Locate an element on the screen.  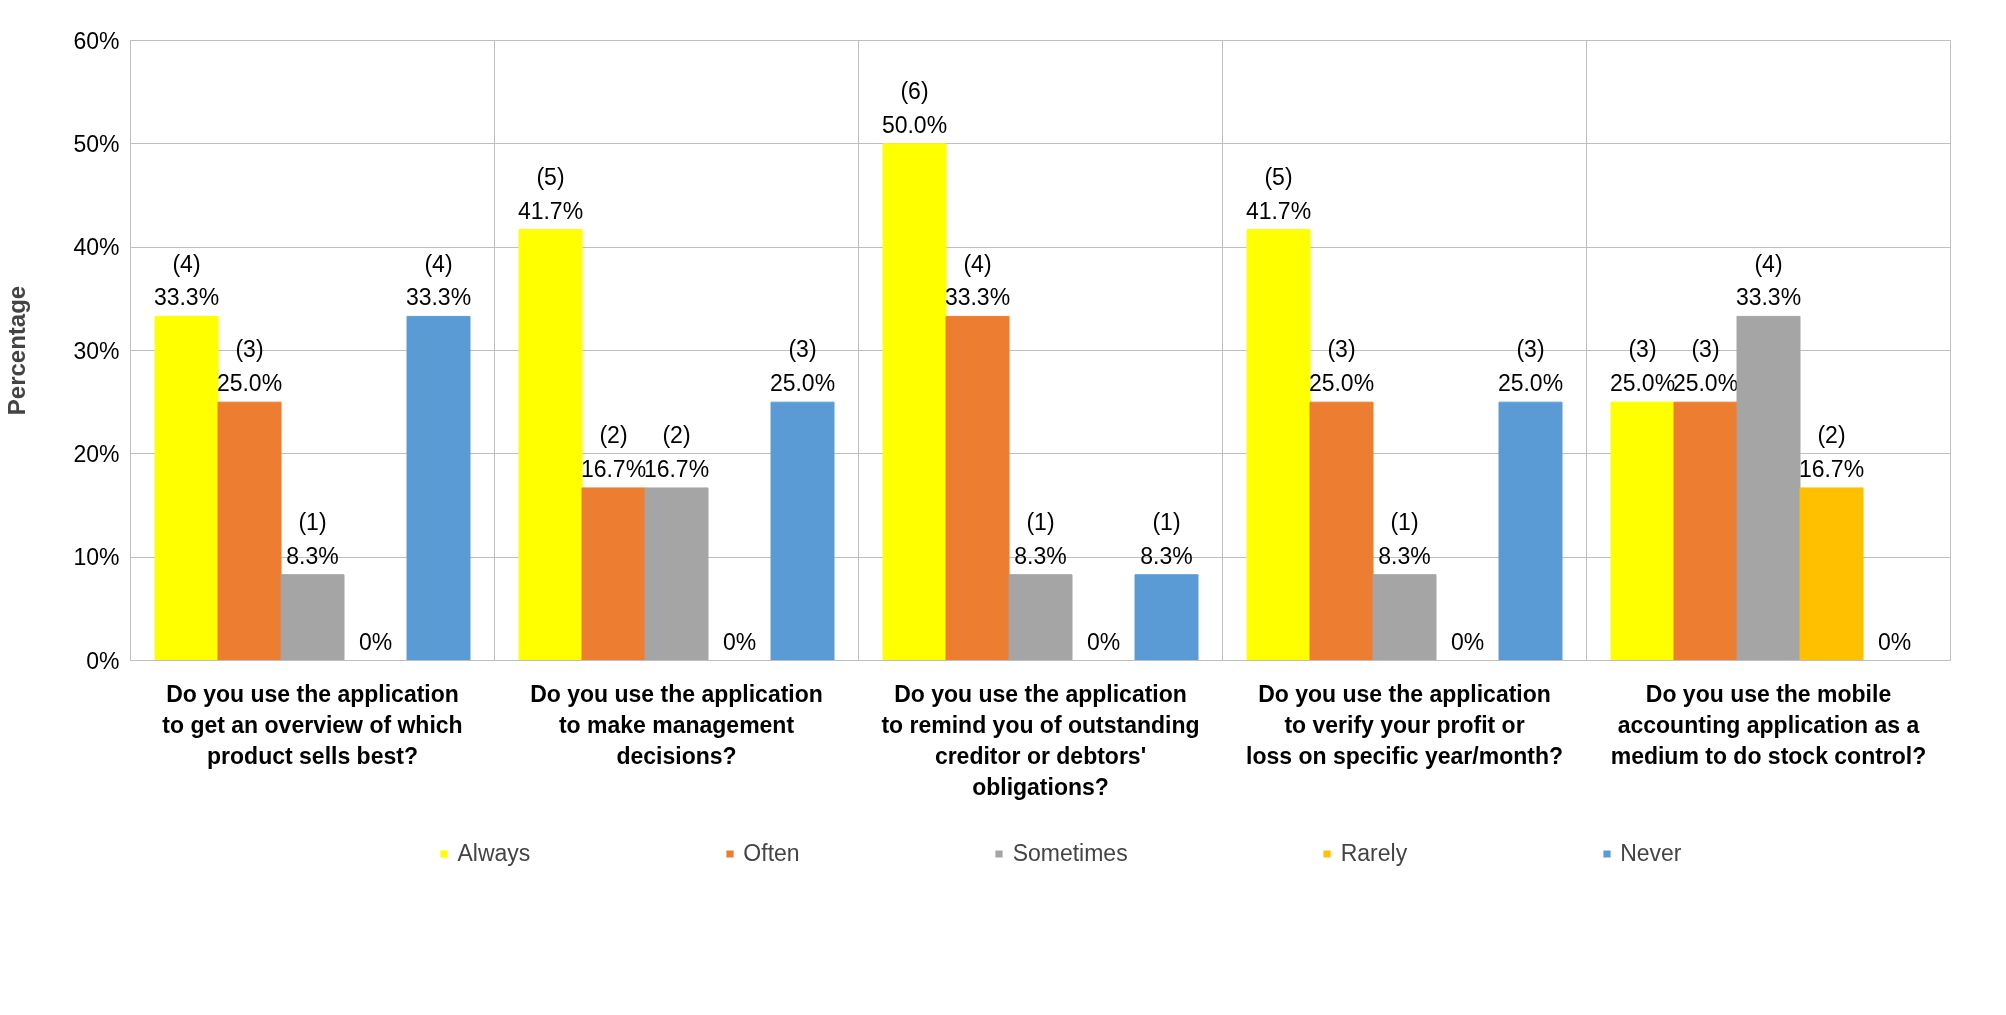
data-label: (6) 50.0% is located at coordinates (914, 108).